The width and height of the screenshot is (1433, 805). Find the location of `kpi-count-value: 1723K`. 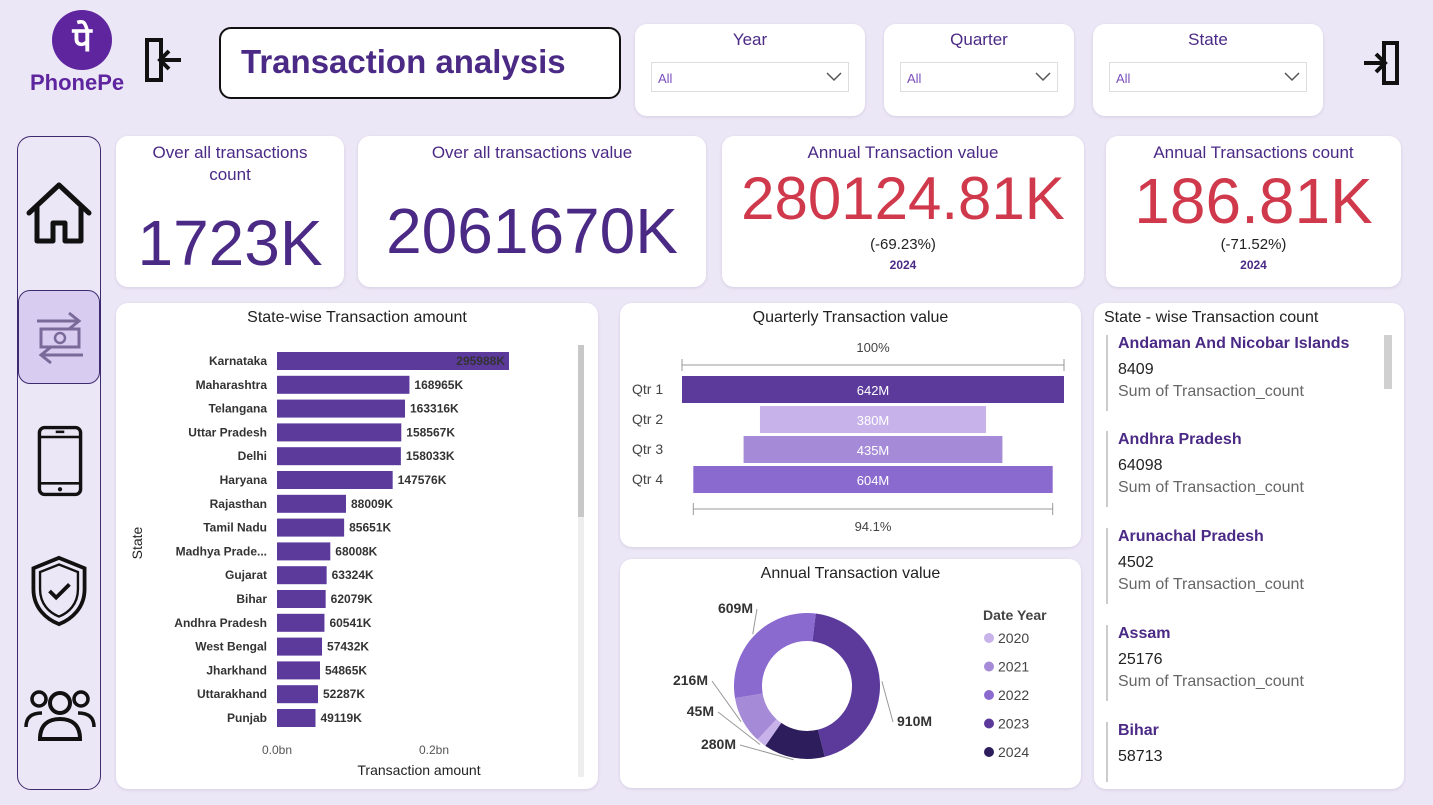

kpi-count-value: 1723K is located at coordinates (230, 243).